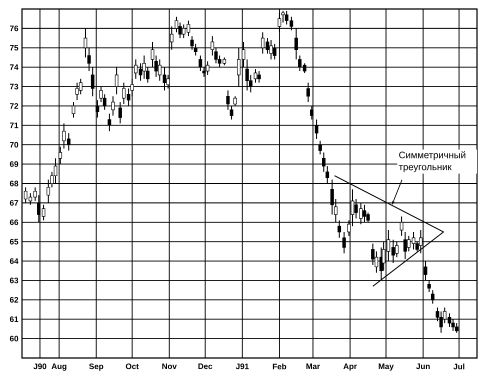 This screenshot has width=485, height=378. I want to click on annotation: Симметричный треугольник, so click(432, 161).